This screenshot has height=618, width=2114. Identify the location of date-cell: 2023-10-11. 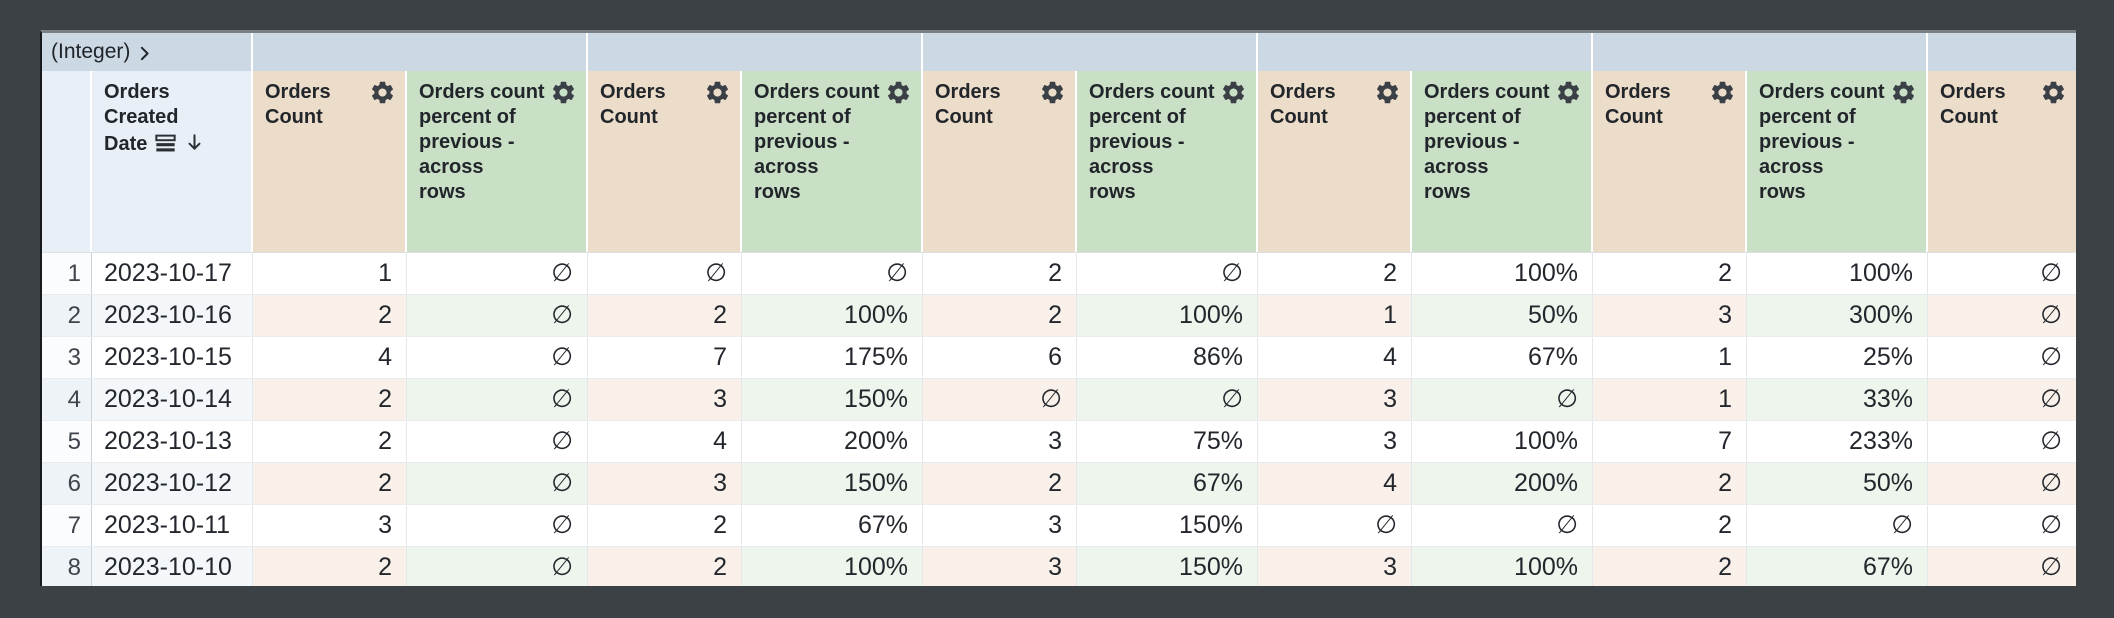
(172, 525).